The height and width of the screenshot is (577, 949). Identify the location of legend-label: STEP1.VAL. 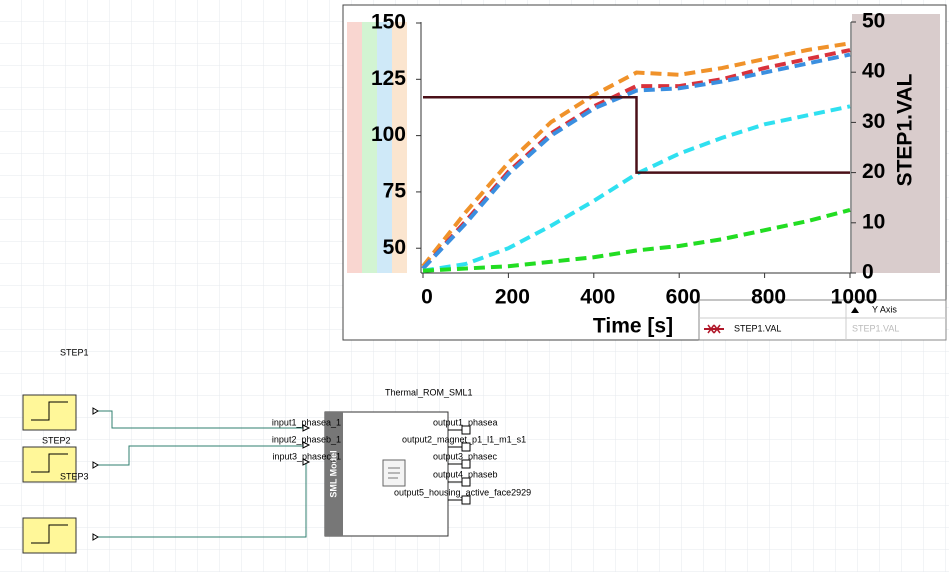
(757, 328).